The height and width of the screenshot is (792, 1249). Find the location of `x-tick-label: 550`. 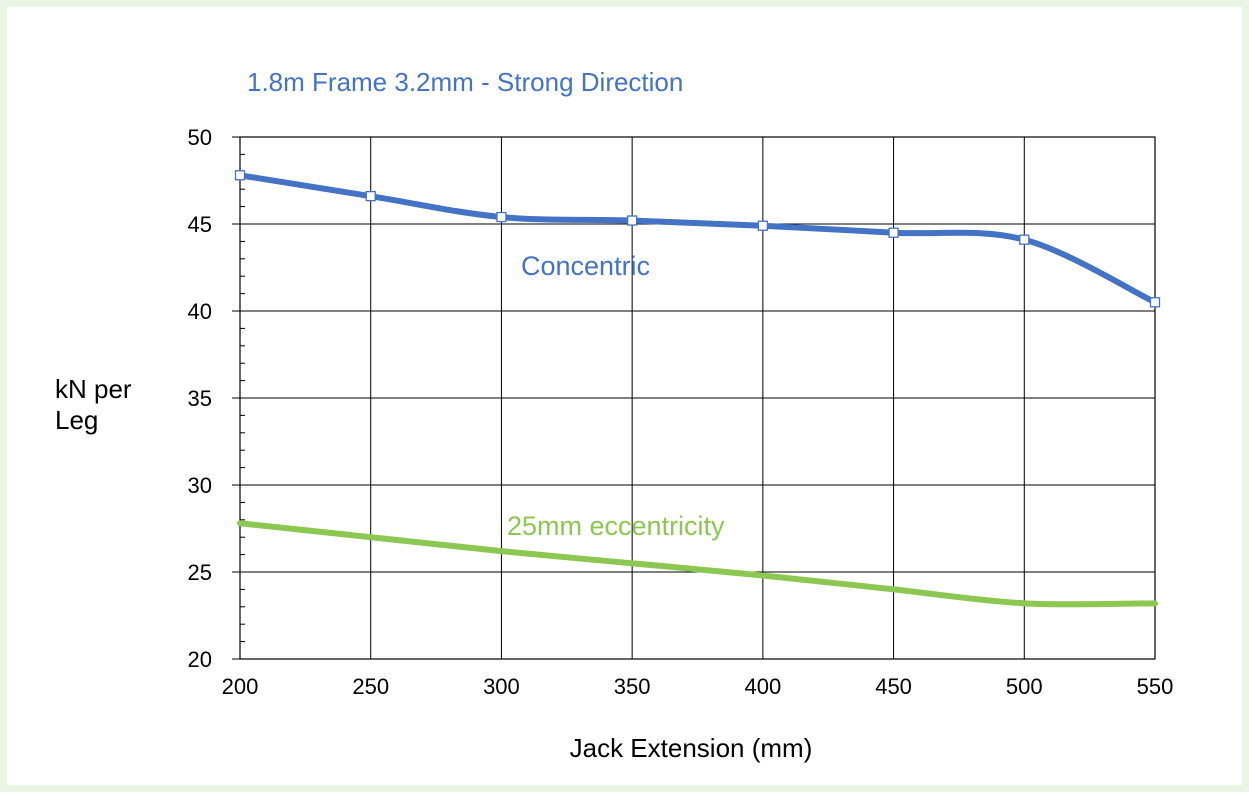

x-tick-label: 550 is located at coordinates (1155, 686).